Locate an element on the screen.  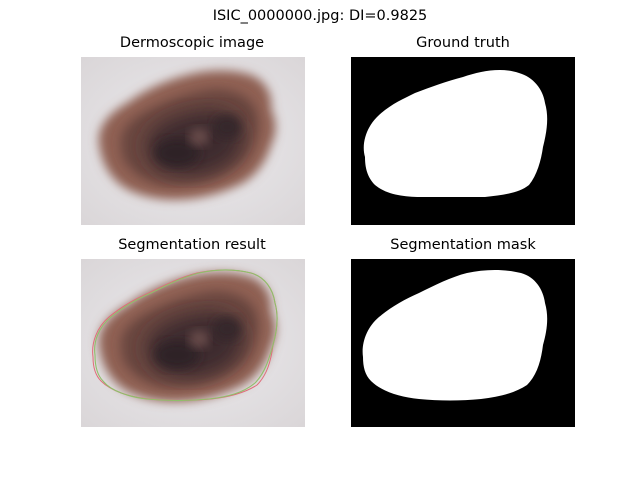
segmentation-overlay is located at coordinates (193, 343).